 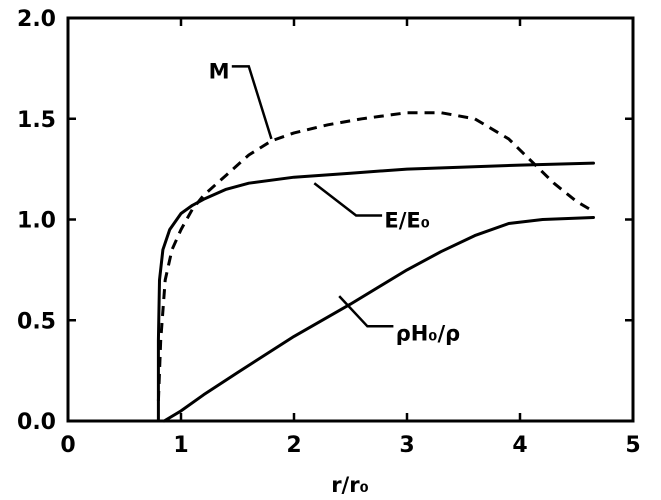 I want to click on x-tick-label: 5, so click(x=632, y=445).